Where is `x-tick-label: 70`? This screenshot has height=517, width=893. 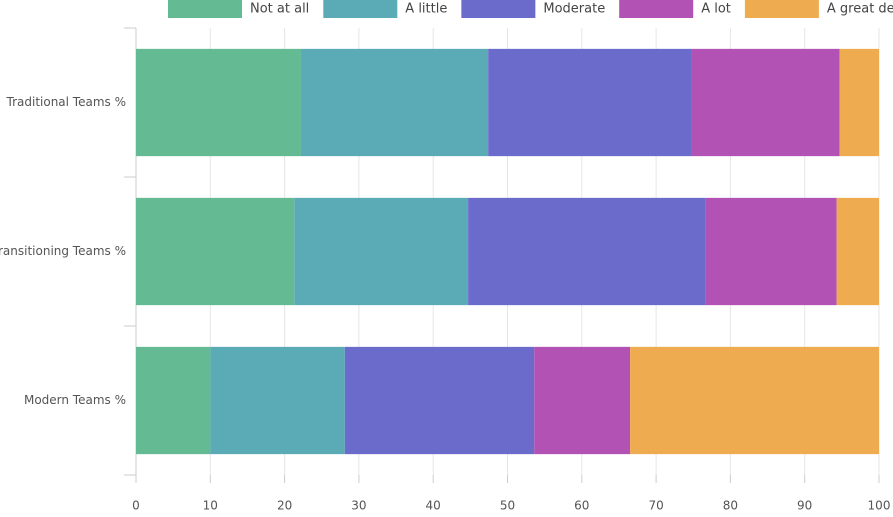 x-tick-label: 70 is located at coordinates (655, 506).